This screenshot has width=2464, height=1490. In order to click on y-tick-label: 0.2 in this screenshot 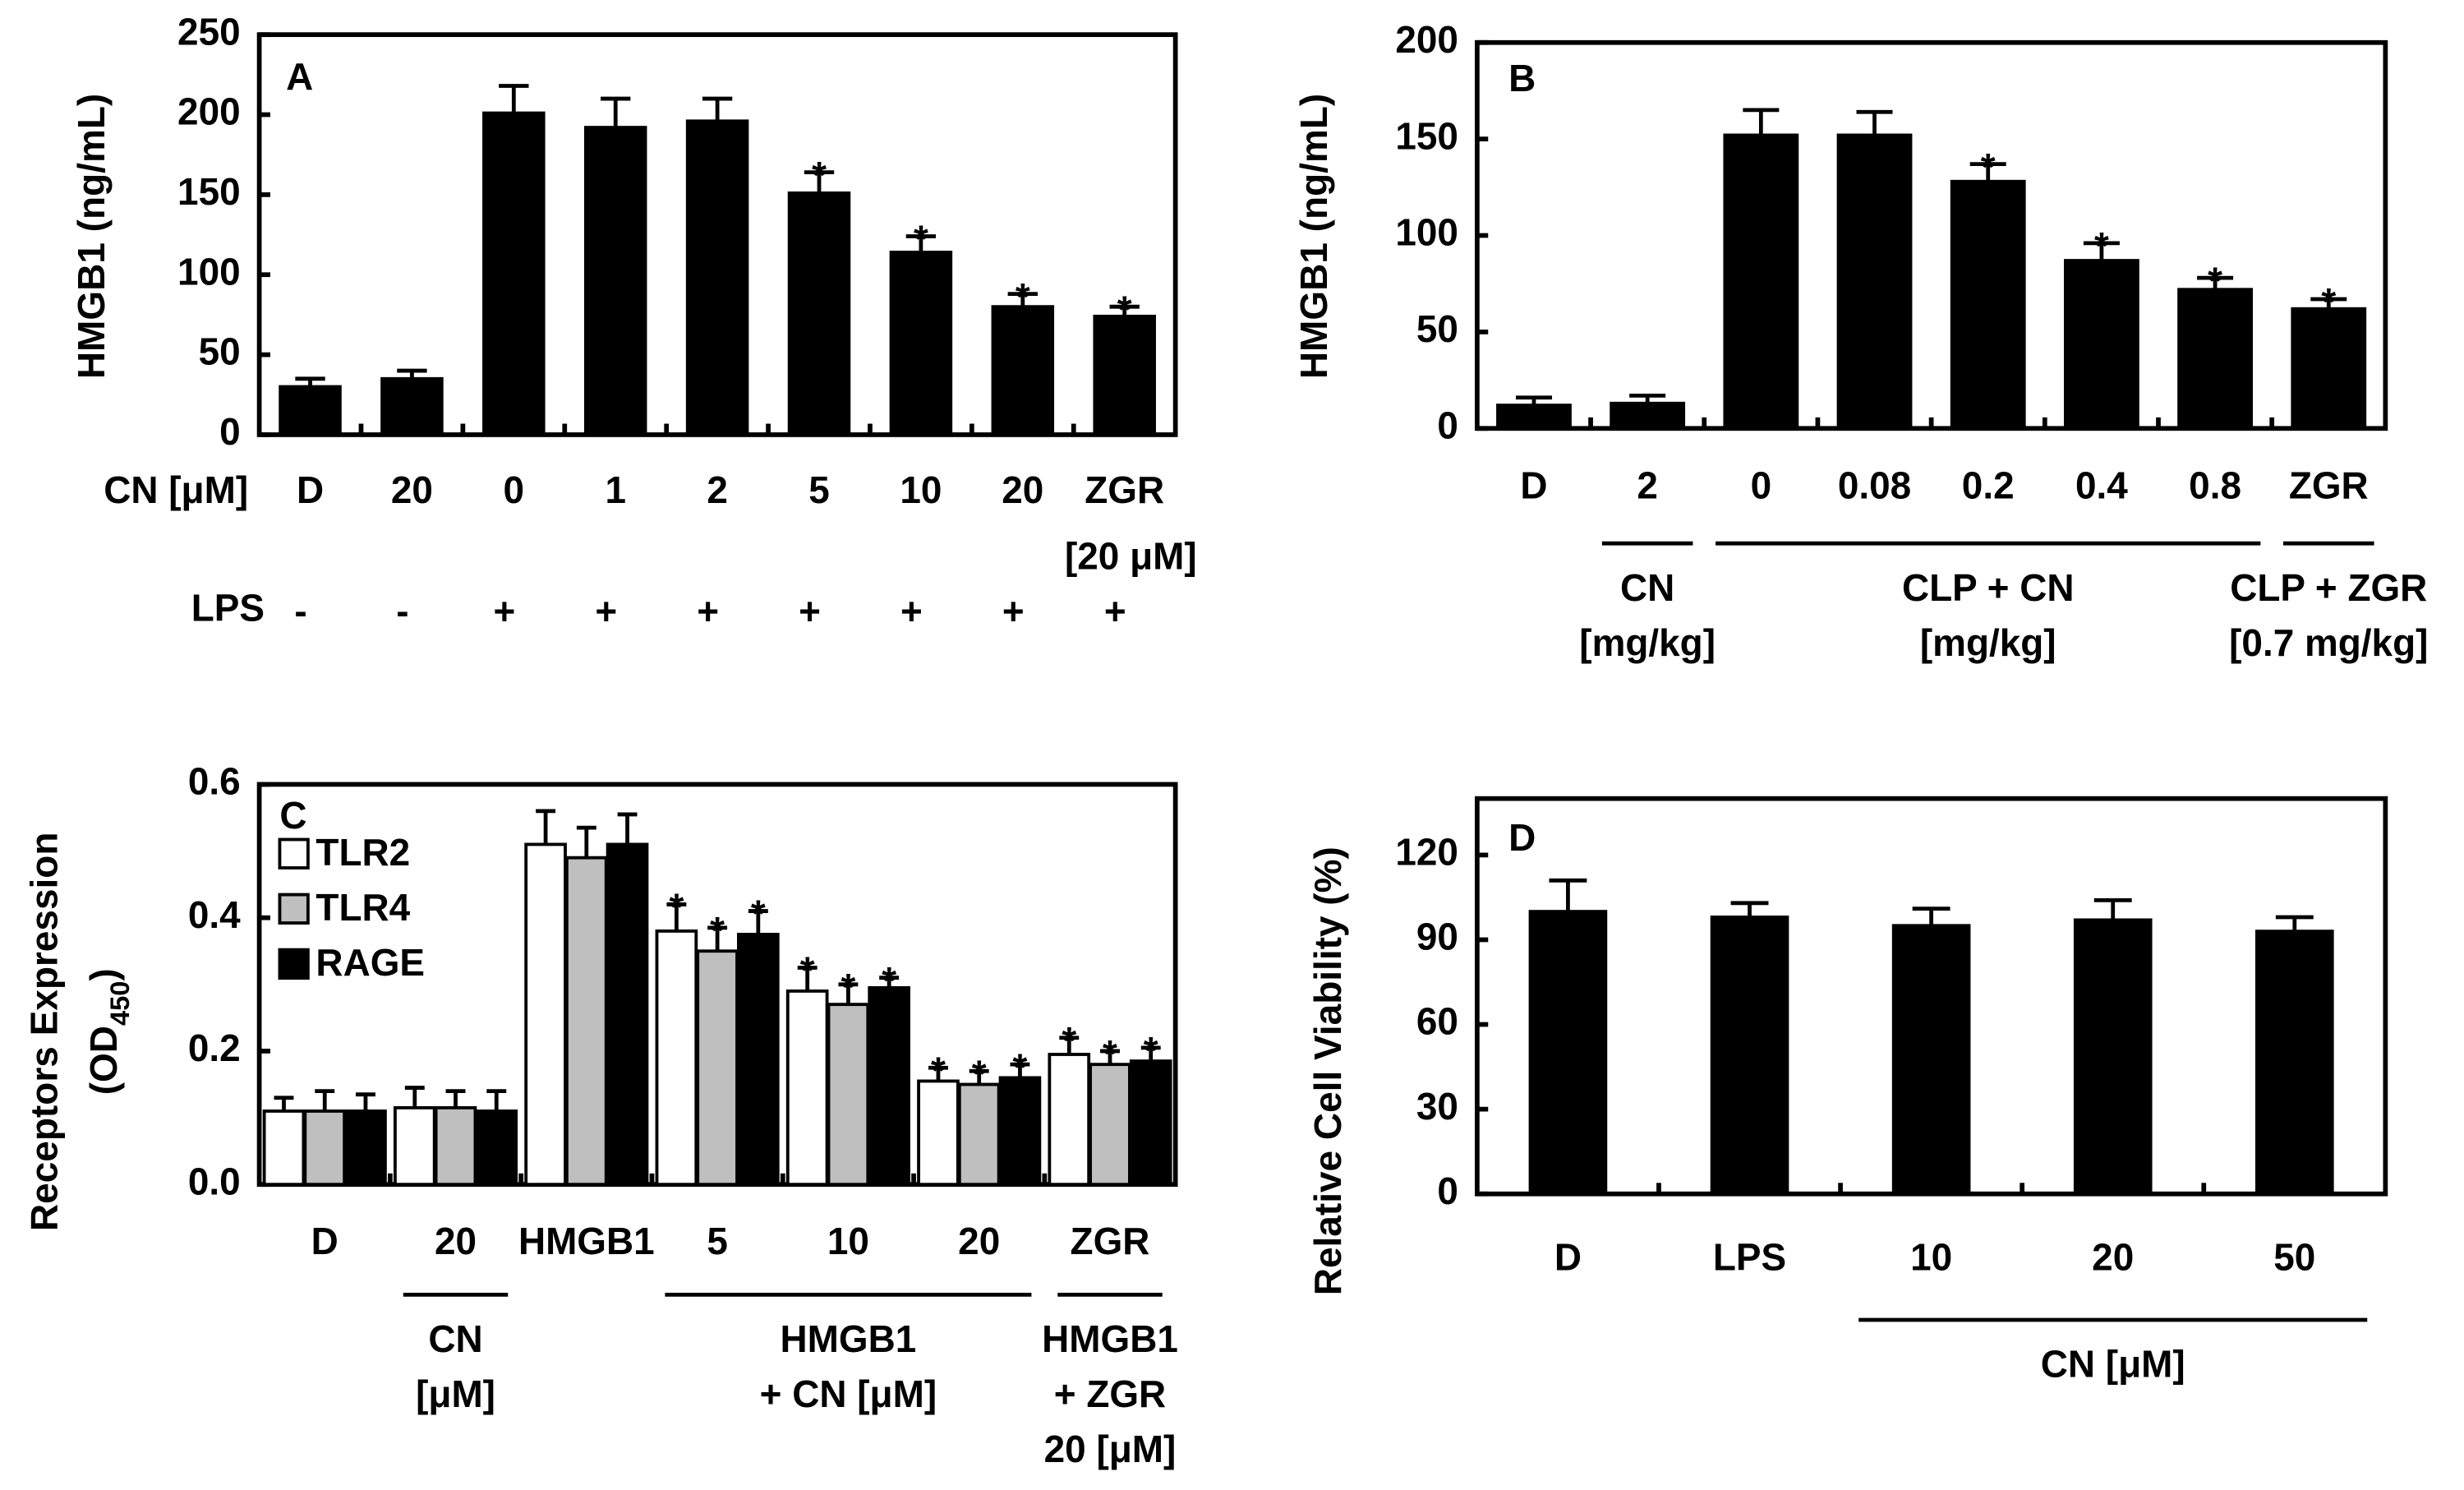, I will do `click(215, 1047)`.